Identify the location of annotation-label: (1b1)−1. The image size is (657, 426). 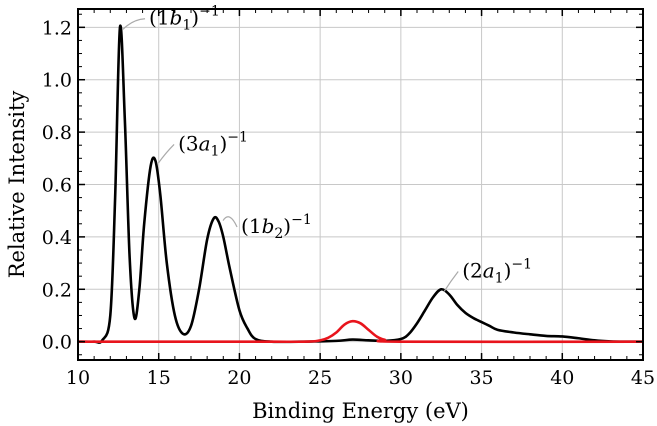
(184, 19).